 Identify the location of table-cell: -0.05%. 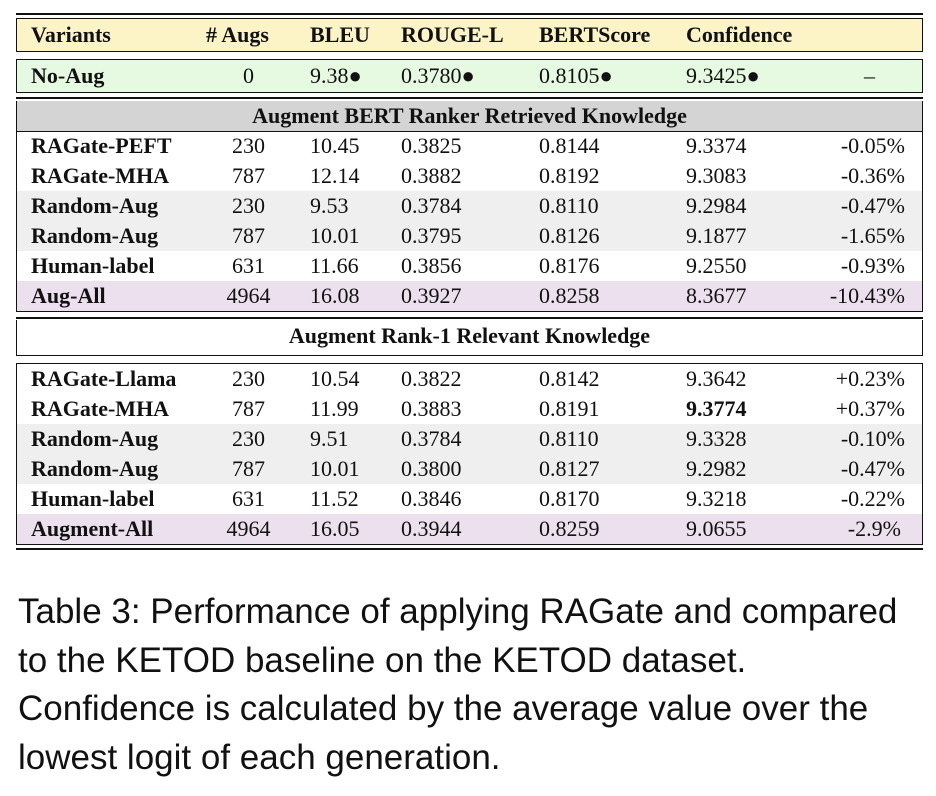
(872, 145).